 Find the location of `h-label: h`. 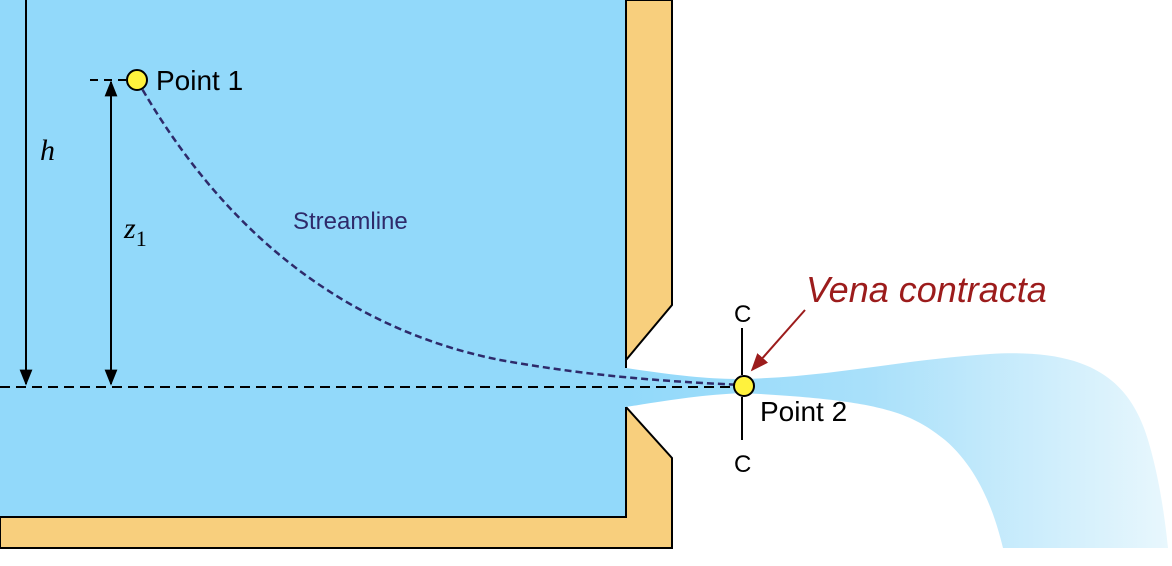

h-label: h is located at coordinates (47, 150).